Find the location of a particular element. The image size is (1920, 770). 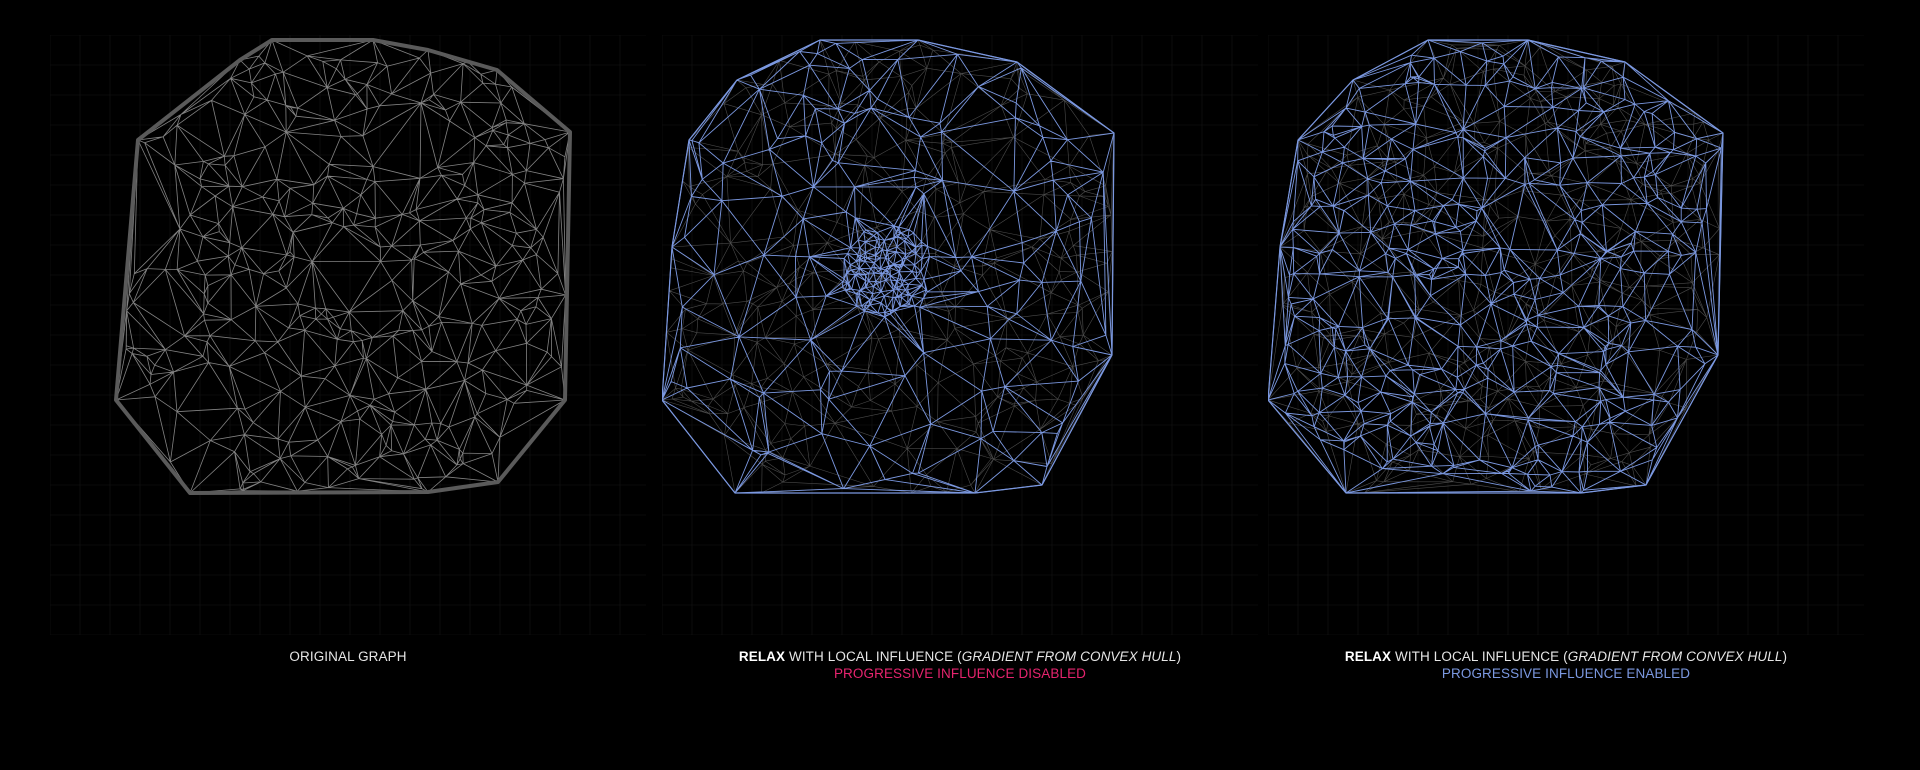

caption-subtitle: PROGRESSIVE INFLUENCE DISABLED is located at coordinates (960, 673).